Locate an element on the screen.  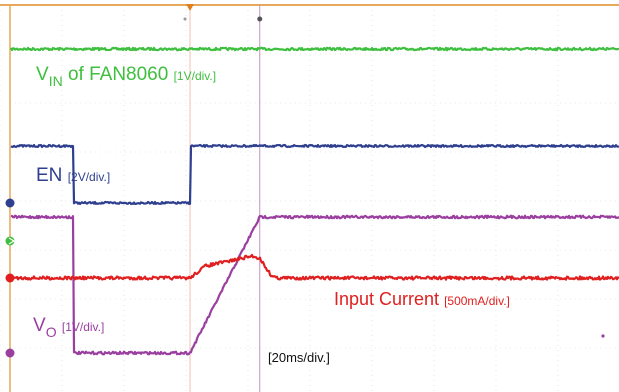
iin-trace is located at coordinates (314, 267).